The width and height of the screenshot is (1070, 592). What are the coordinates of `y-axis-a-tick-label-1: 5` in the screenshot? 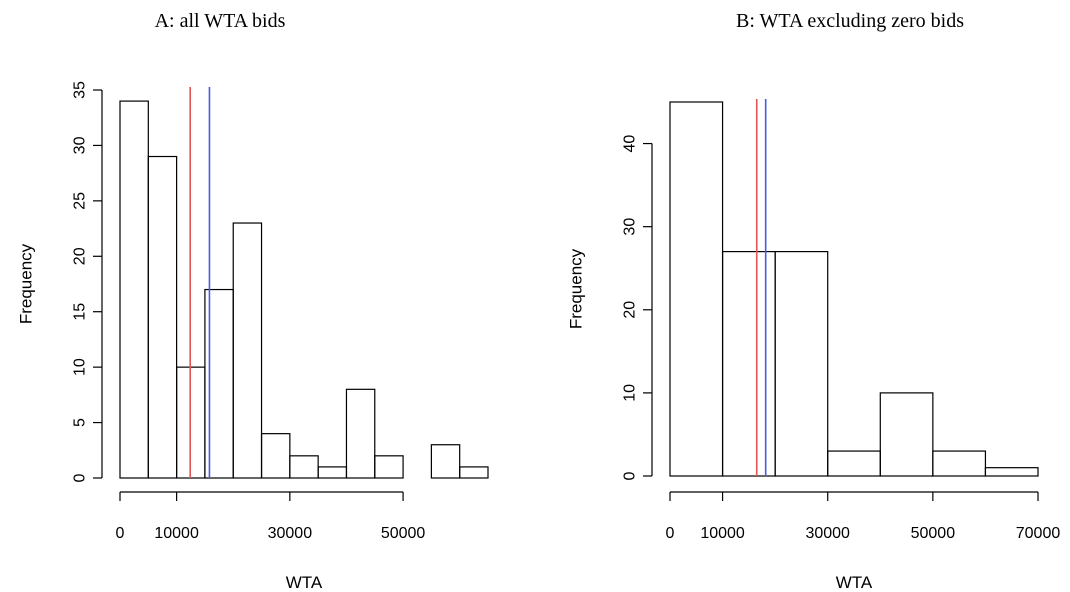 It's located at (80, 422).